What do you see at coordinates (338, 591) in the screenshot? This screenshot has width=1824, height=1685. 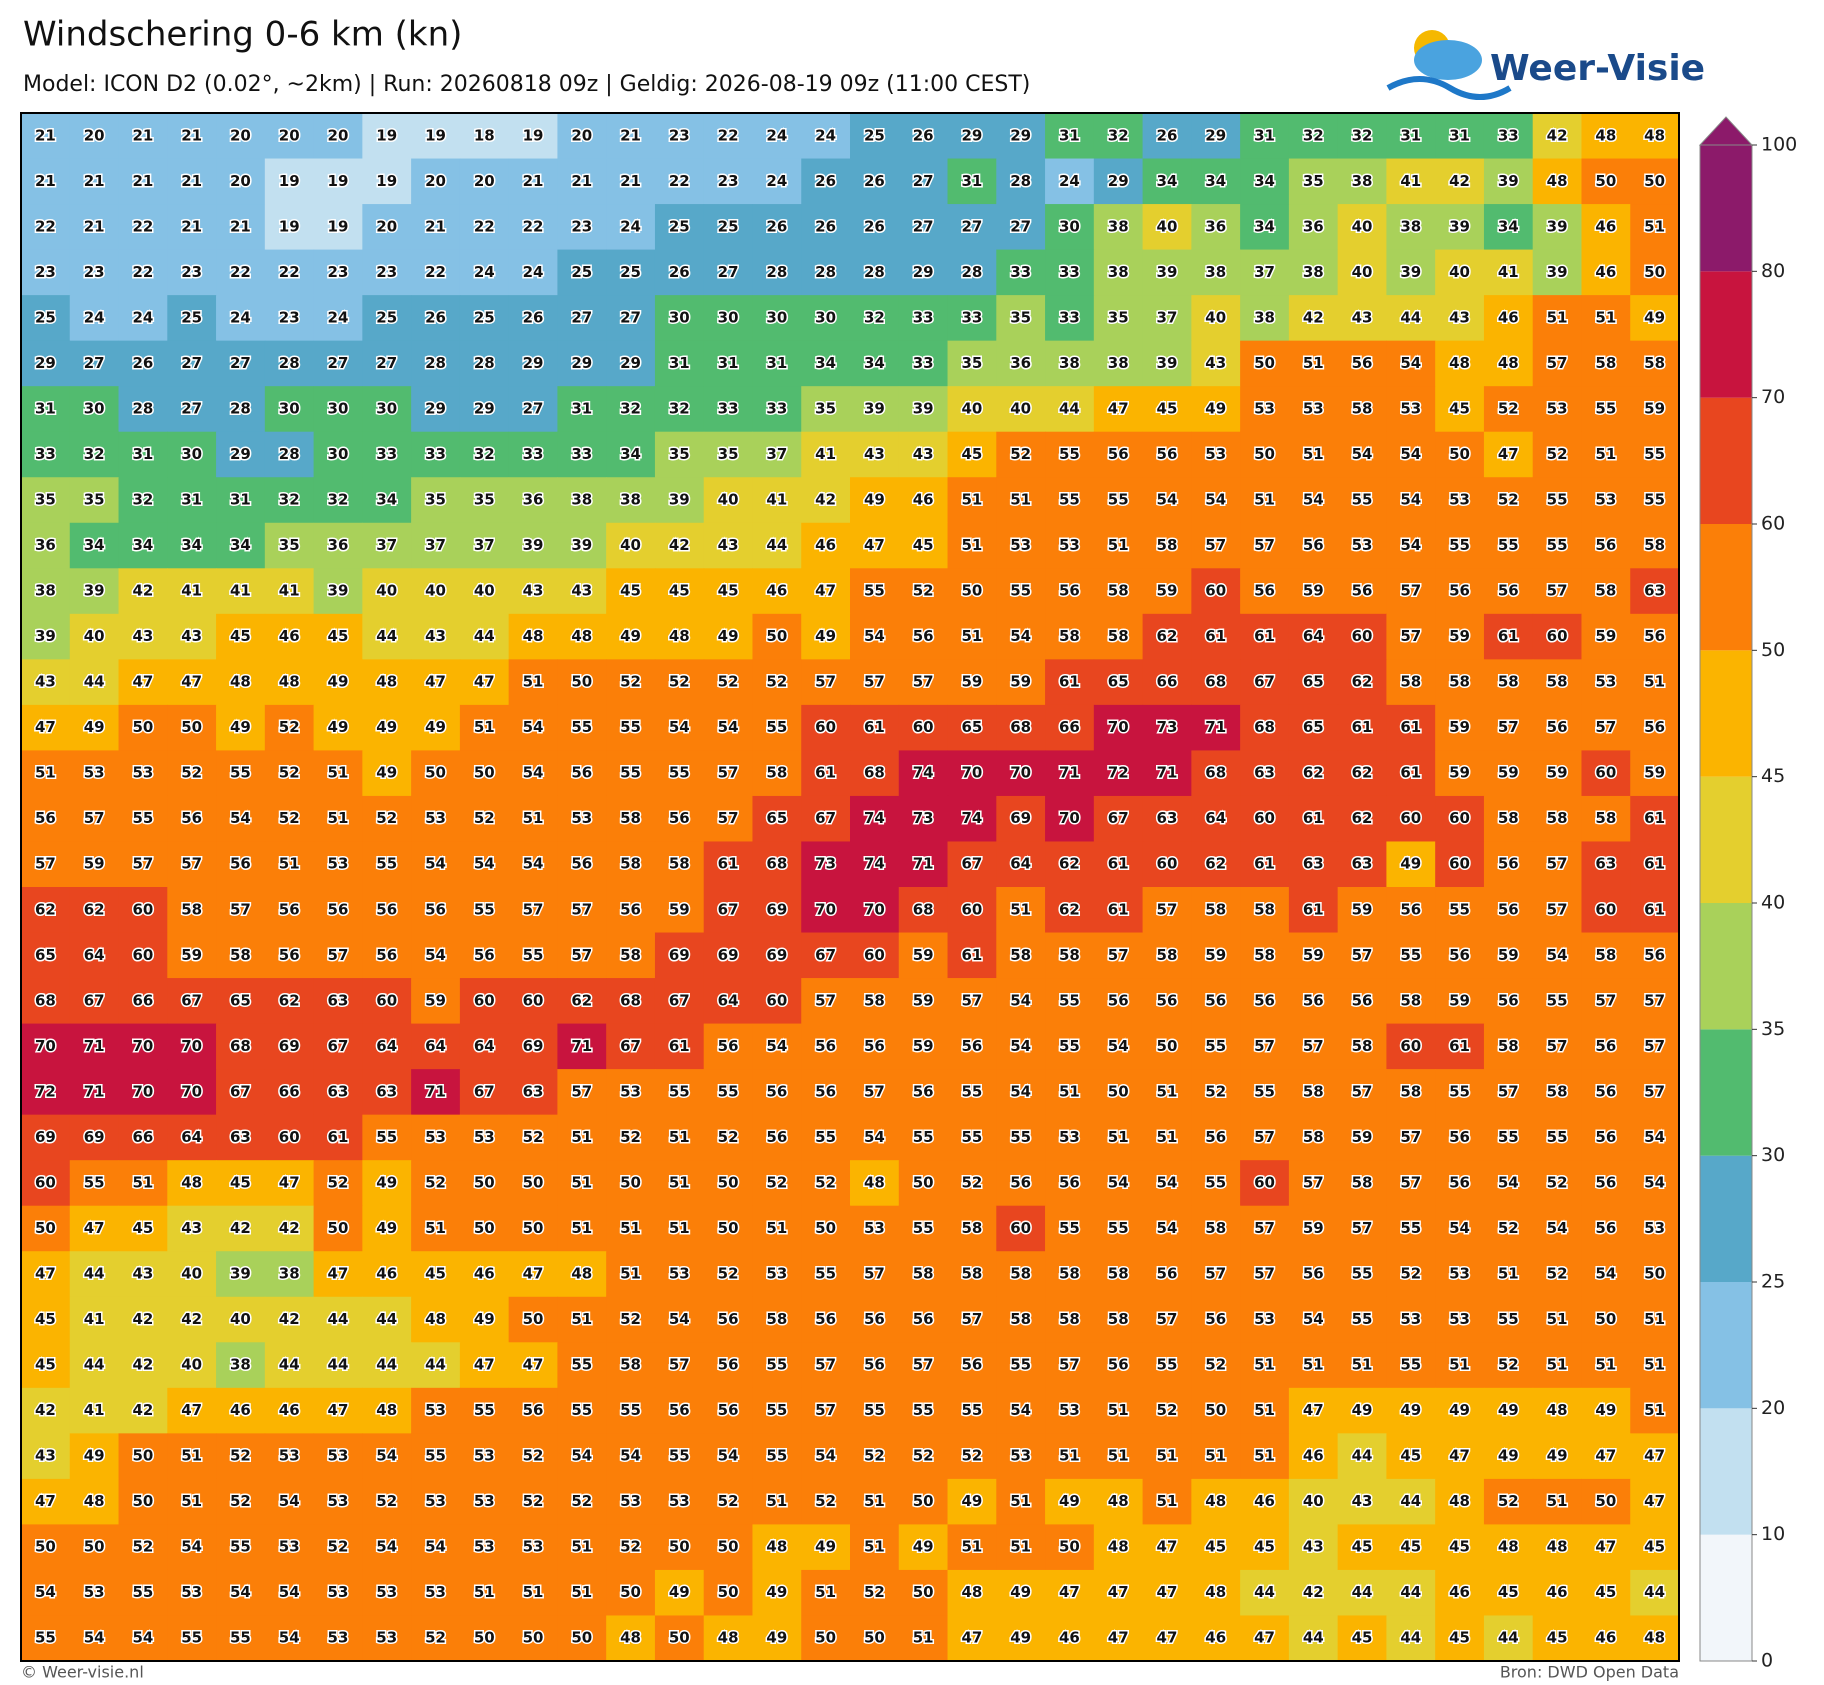 I see `cell-value: 39` at bounding box center [338, 591].